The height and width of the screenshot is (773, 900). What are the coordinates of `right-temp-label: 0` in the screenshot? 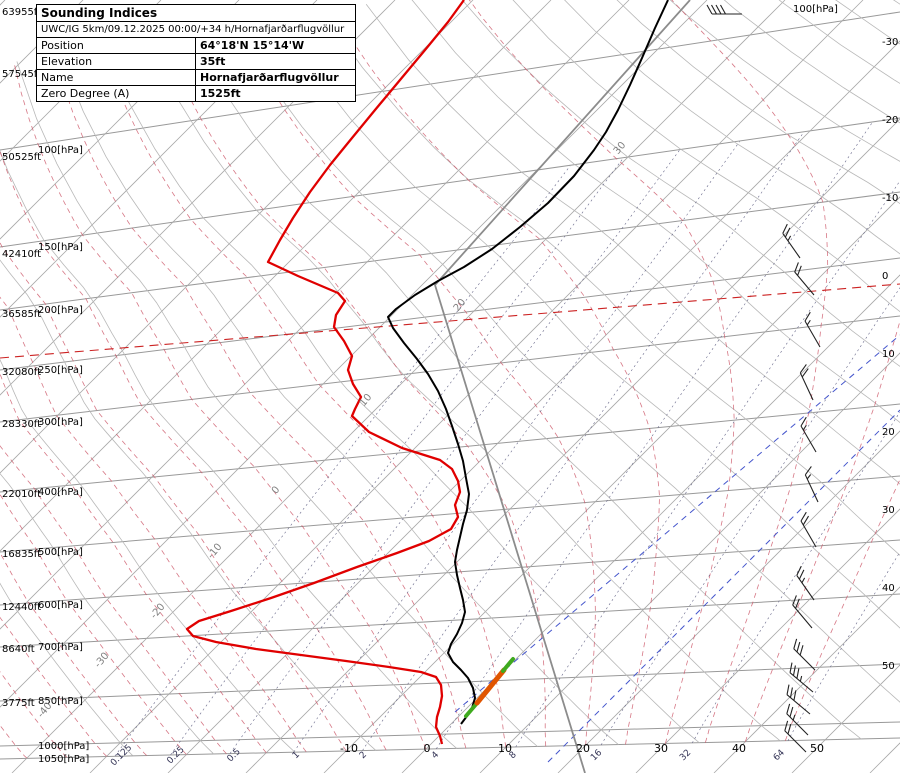 It's located at (885, 276).